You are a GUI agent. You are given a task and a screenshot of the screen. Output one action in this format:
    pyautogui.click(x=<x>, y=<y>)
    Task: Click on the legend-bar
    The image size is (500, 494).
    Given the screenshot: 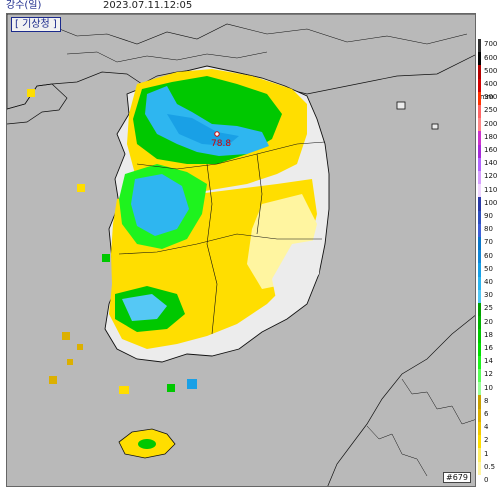 What is the action you would take?
    pyautogui.click(x=479, y=263)
    